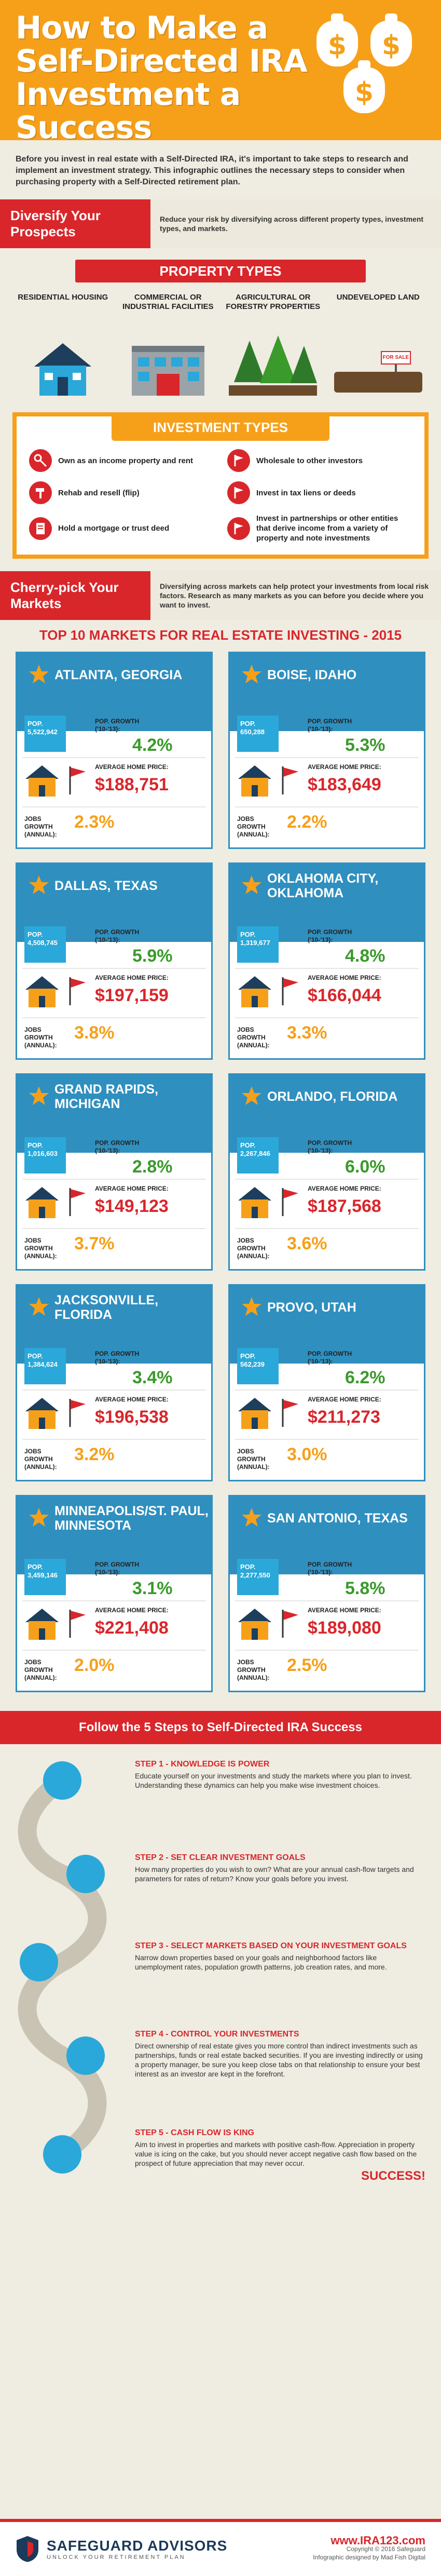 Image resolution: width=441 pixels, height=2576 pixels. What do you see at coordinates (132, 995) in the screenshot?
I see `home-price-value: $197,159` at bounding box center [132, 995].